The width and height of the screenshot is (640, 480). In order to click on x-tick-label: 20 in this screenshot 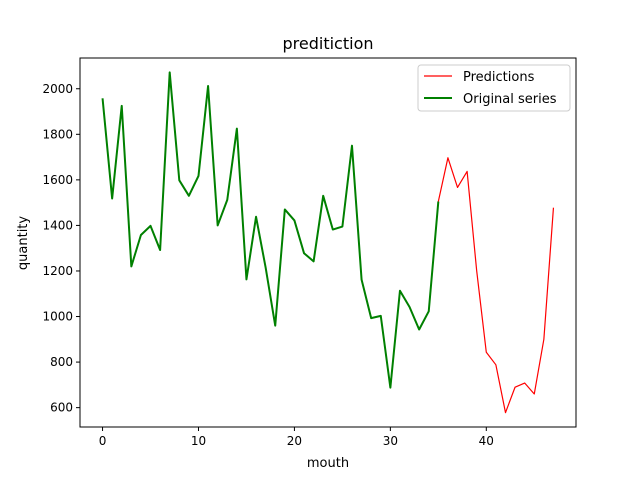, I will do `click(294, 441)`.